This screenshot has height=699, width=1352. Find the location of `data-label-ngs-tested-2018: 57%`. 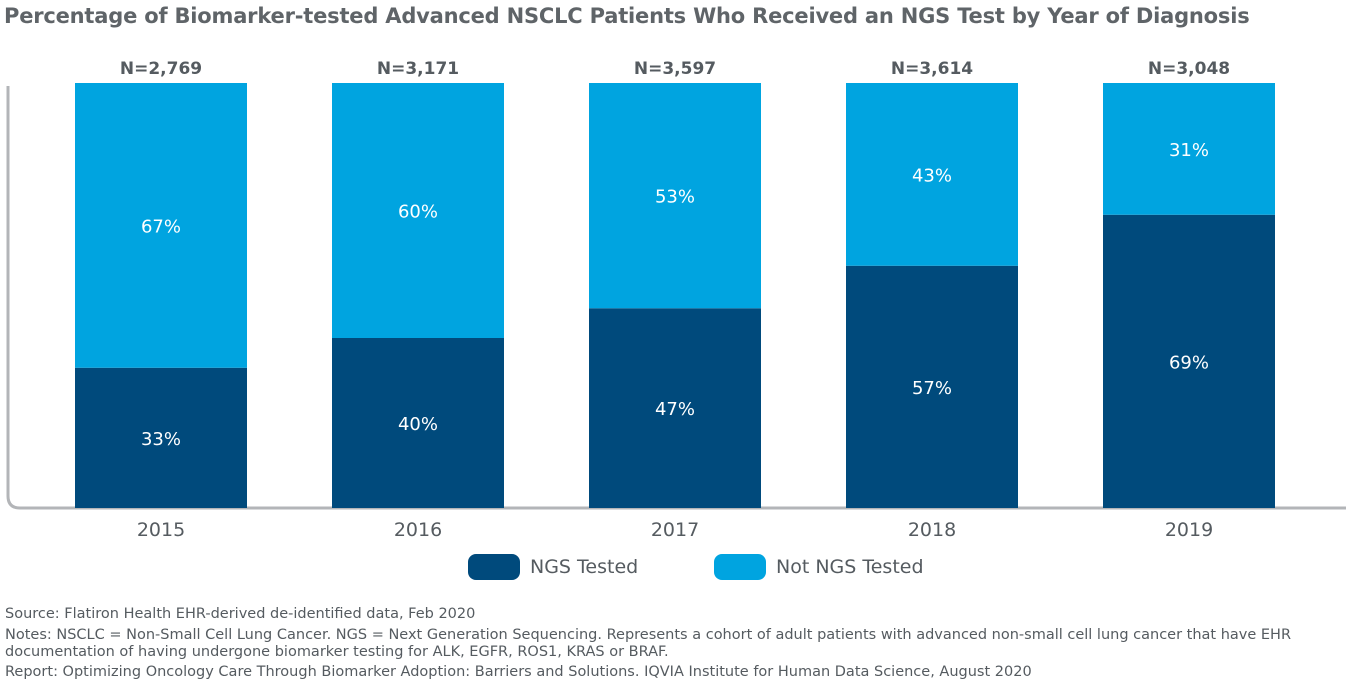

data-label-ngs-tested-2018: 57% is located at coordinates (932, 388).